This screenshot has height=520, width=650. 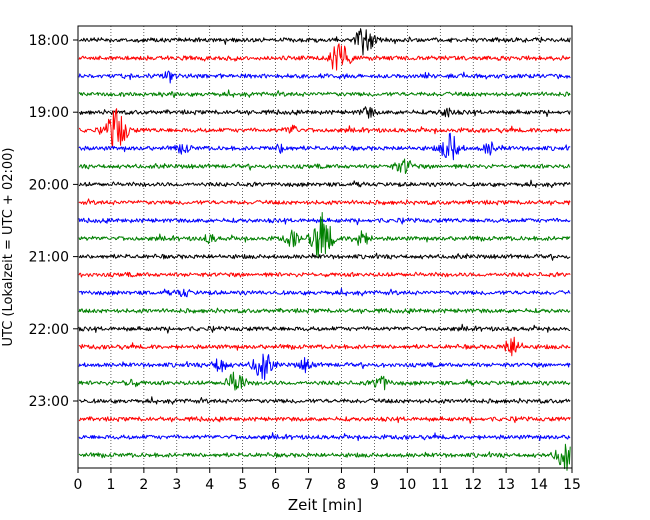 What do you see at coordinates (407, 485) in the screenshot?
I see `x-tick-label-10: 10` at bounding box center [407, 485].